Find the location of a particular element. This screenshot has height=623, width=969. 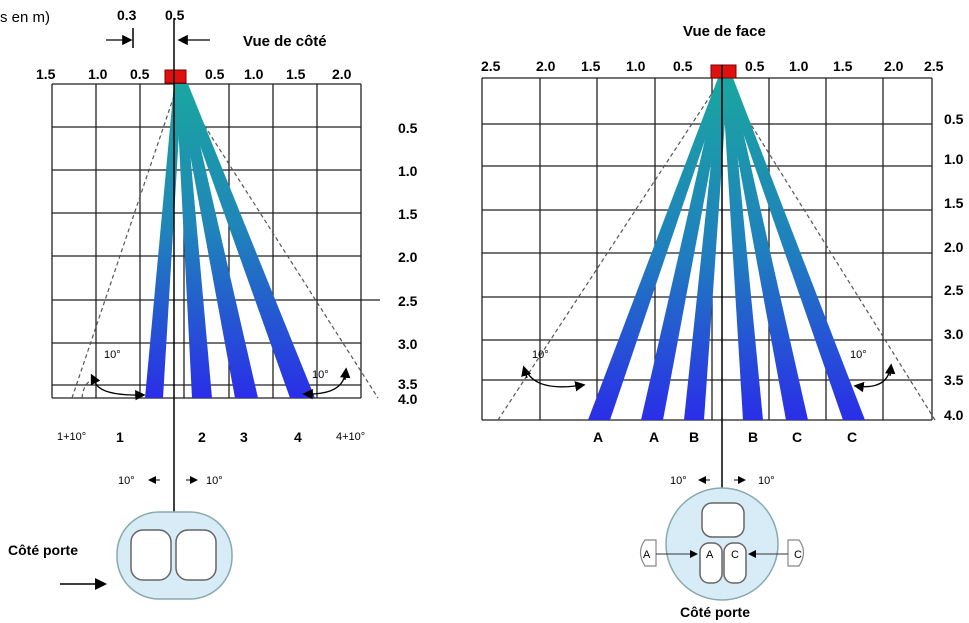

front-right-tick: 1.5 is located at coordinates (954, 203).